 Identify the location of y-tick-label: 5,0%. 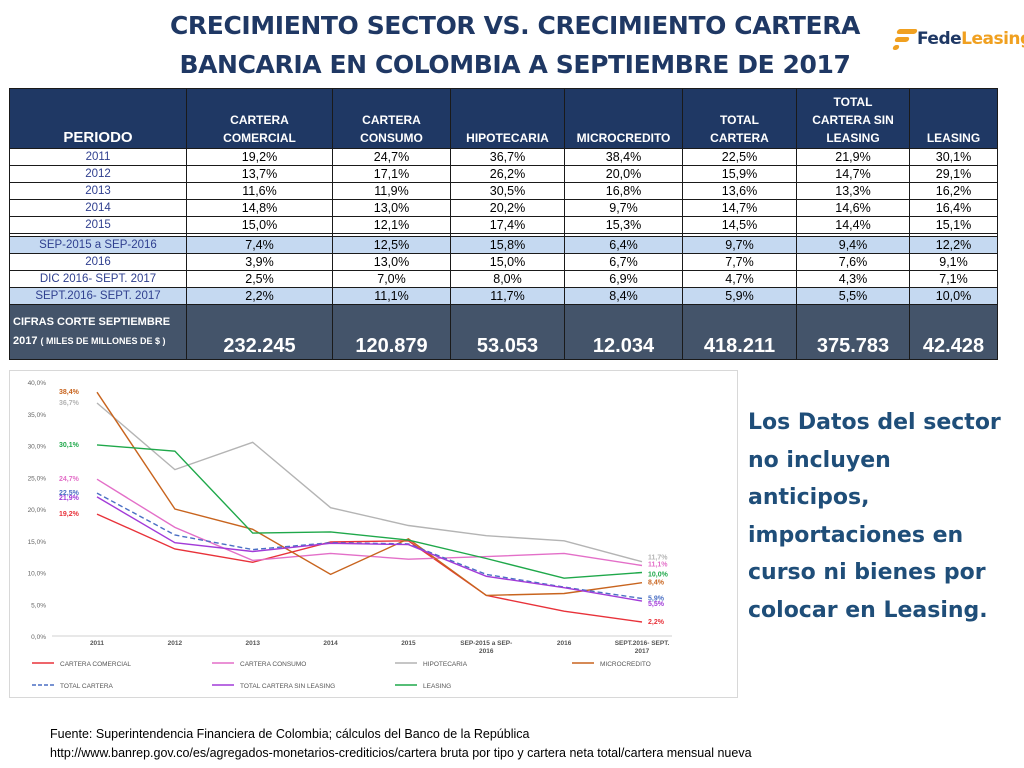
(38, 605).